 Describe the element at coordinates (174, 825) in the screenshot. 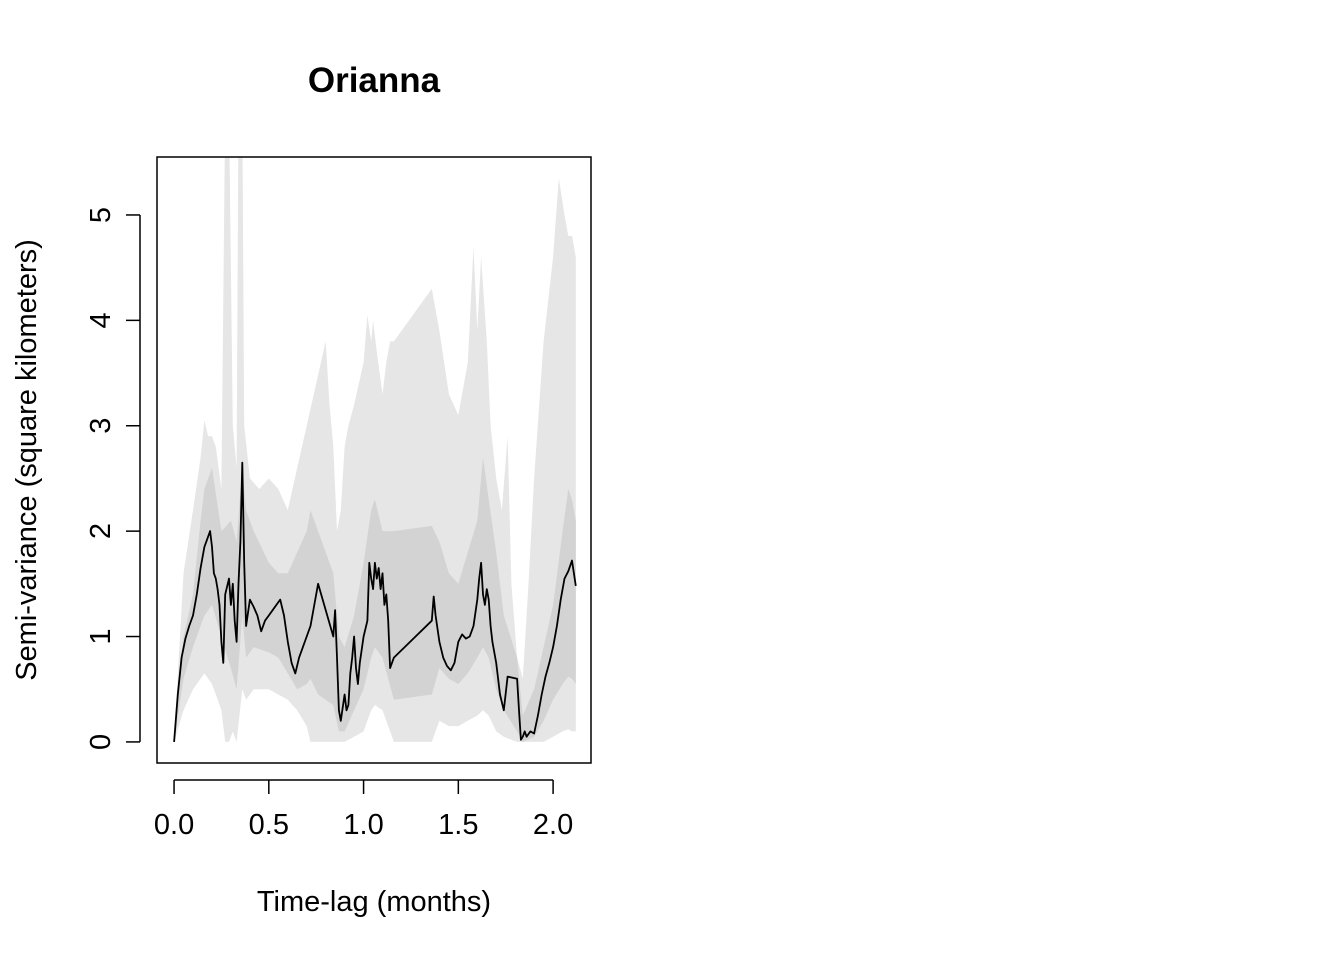

I see `x-tick-label: 0.0` at that location.